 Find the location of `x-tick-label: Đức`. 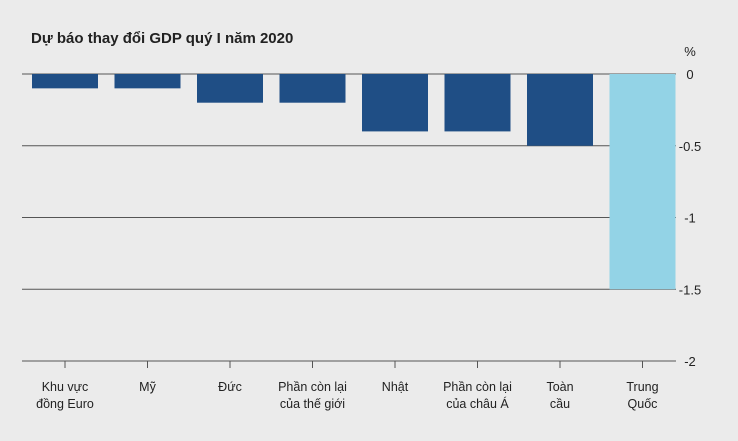

x-tick-label: Đức is located at coordinates (230, 387).